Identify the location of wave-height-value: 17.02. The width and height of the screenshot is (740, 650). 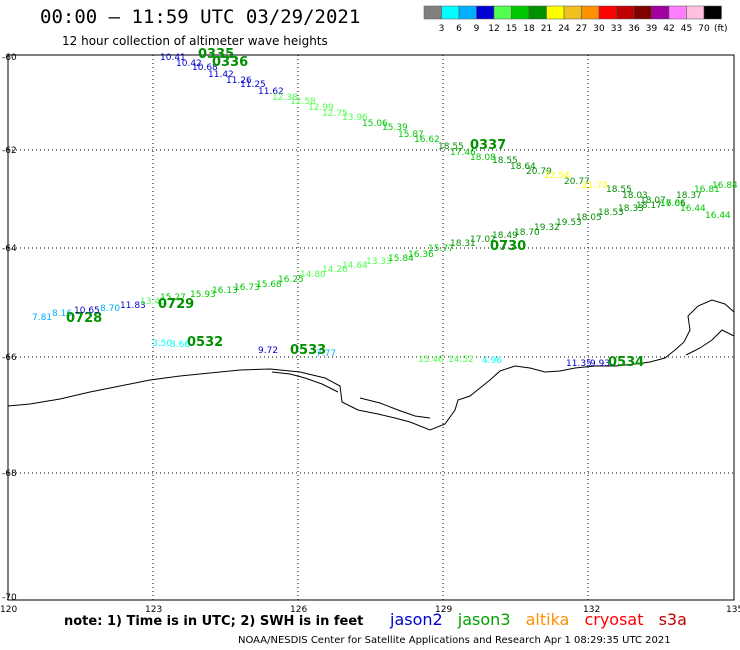
(483, 240).